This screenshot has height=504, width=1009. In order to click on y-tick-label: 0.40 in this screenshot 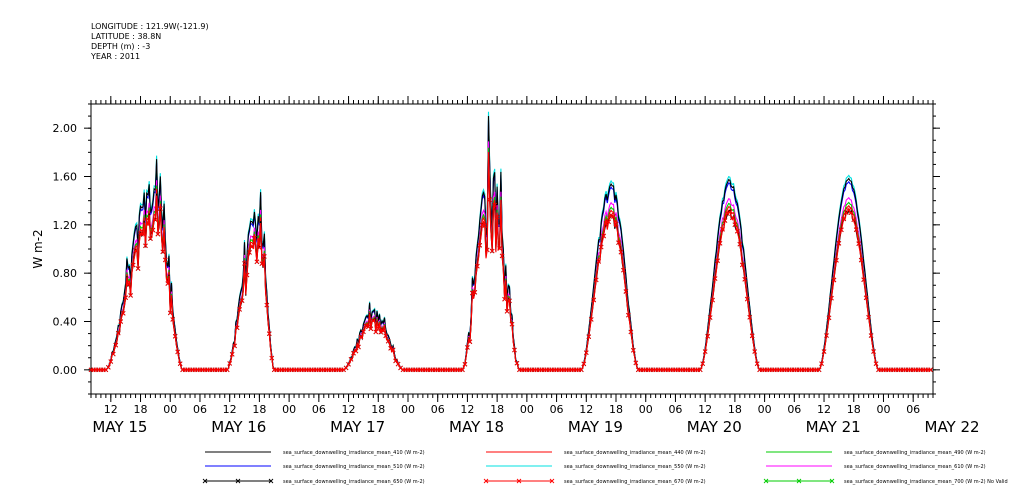, I will do `click(65, 322)`.